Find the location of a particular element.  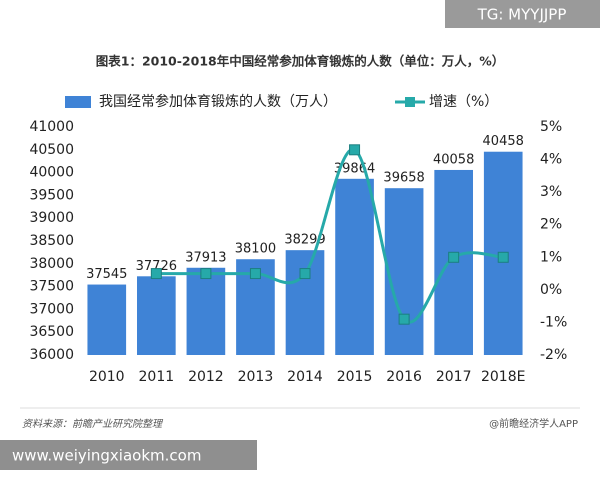

data-label: 38299 is located at coordinates (304, 240).